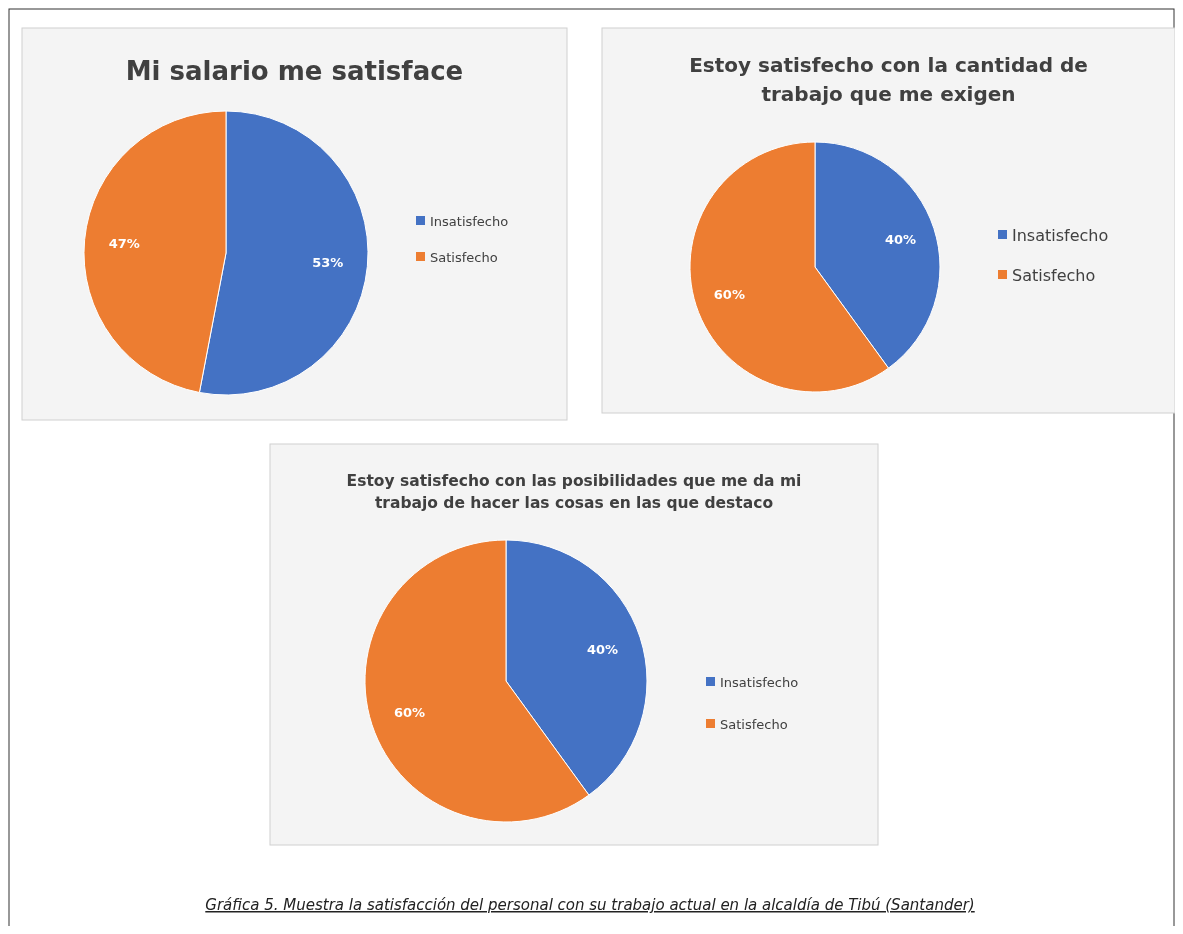  I want to click on chart-title: Mi salario me satisface, so click(294, 71).